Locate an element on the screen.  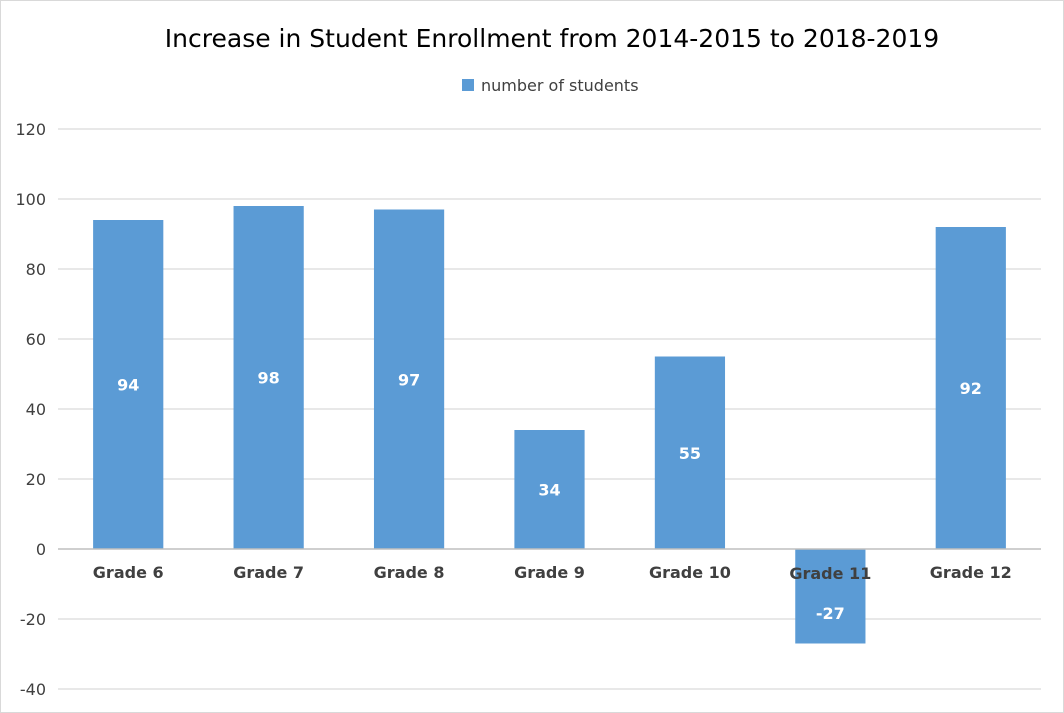
legend-label: number of students is located at coordinates (560, 85).